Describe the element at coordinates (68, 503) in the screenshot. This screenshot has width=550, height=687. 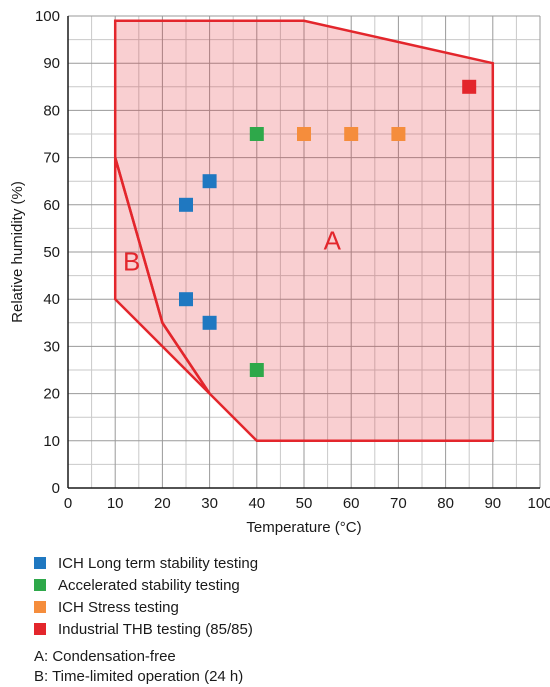
I see `x-tick-label: 0` at that location.